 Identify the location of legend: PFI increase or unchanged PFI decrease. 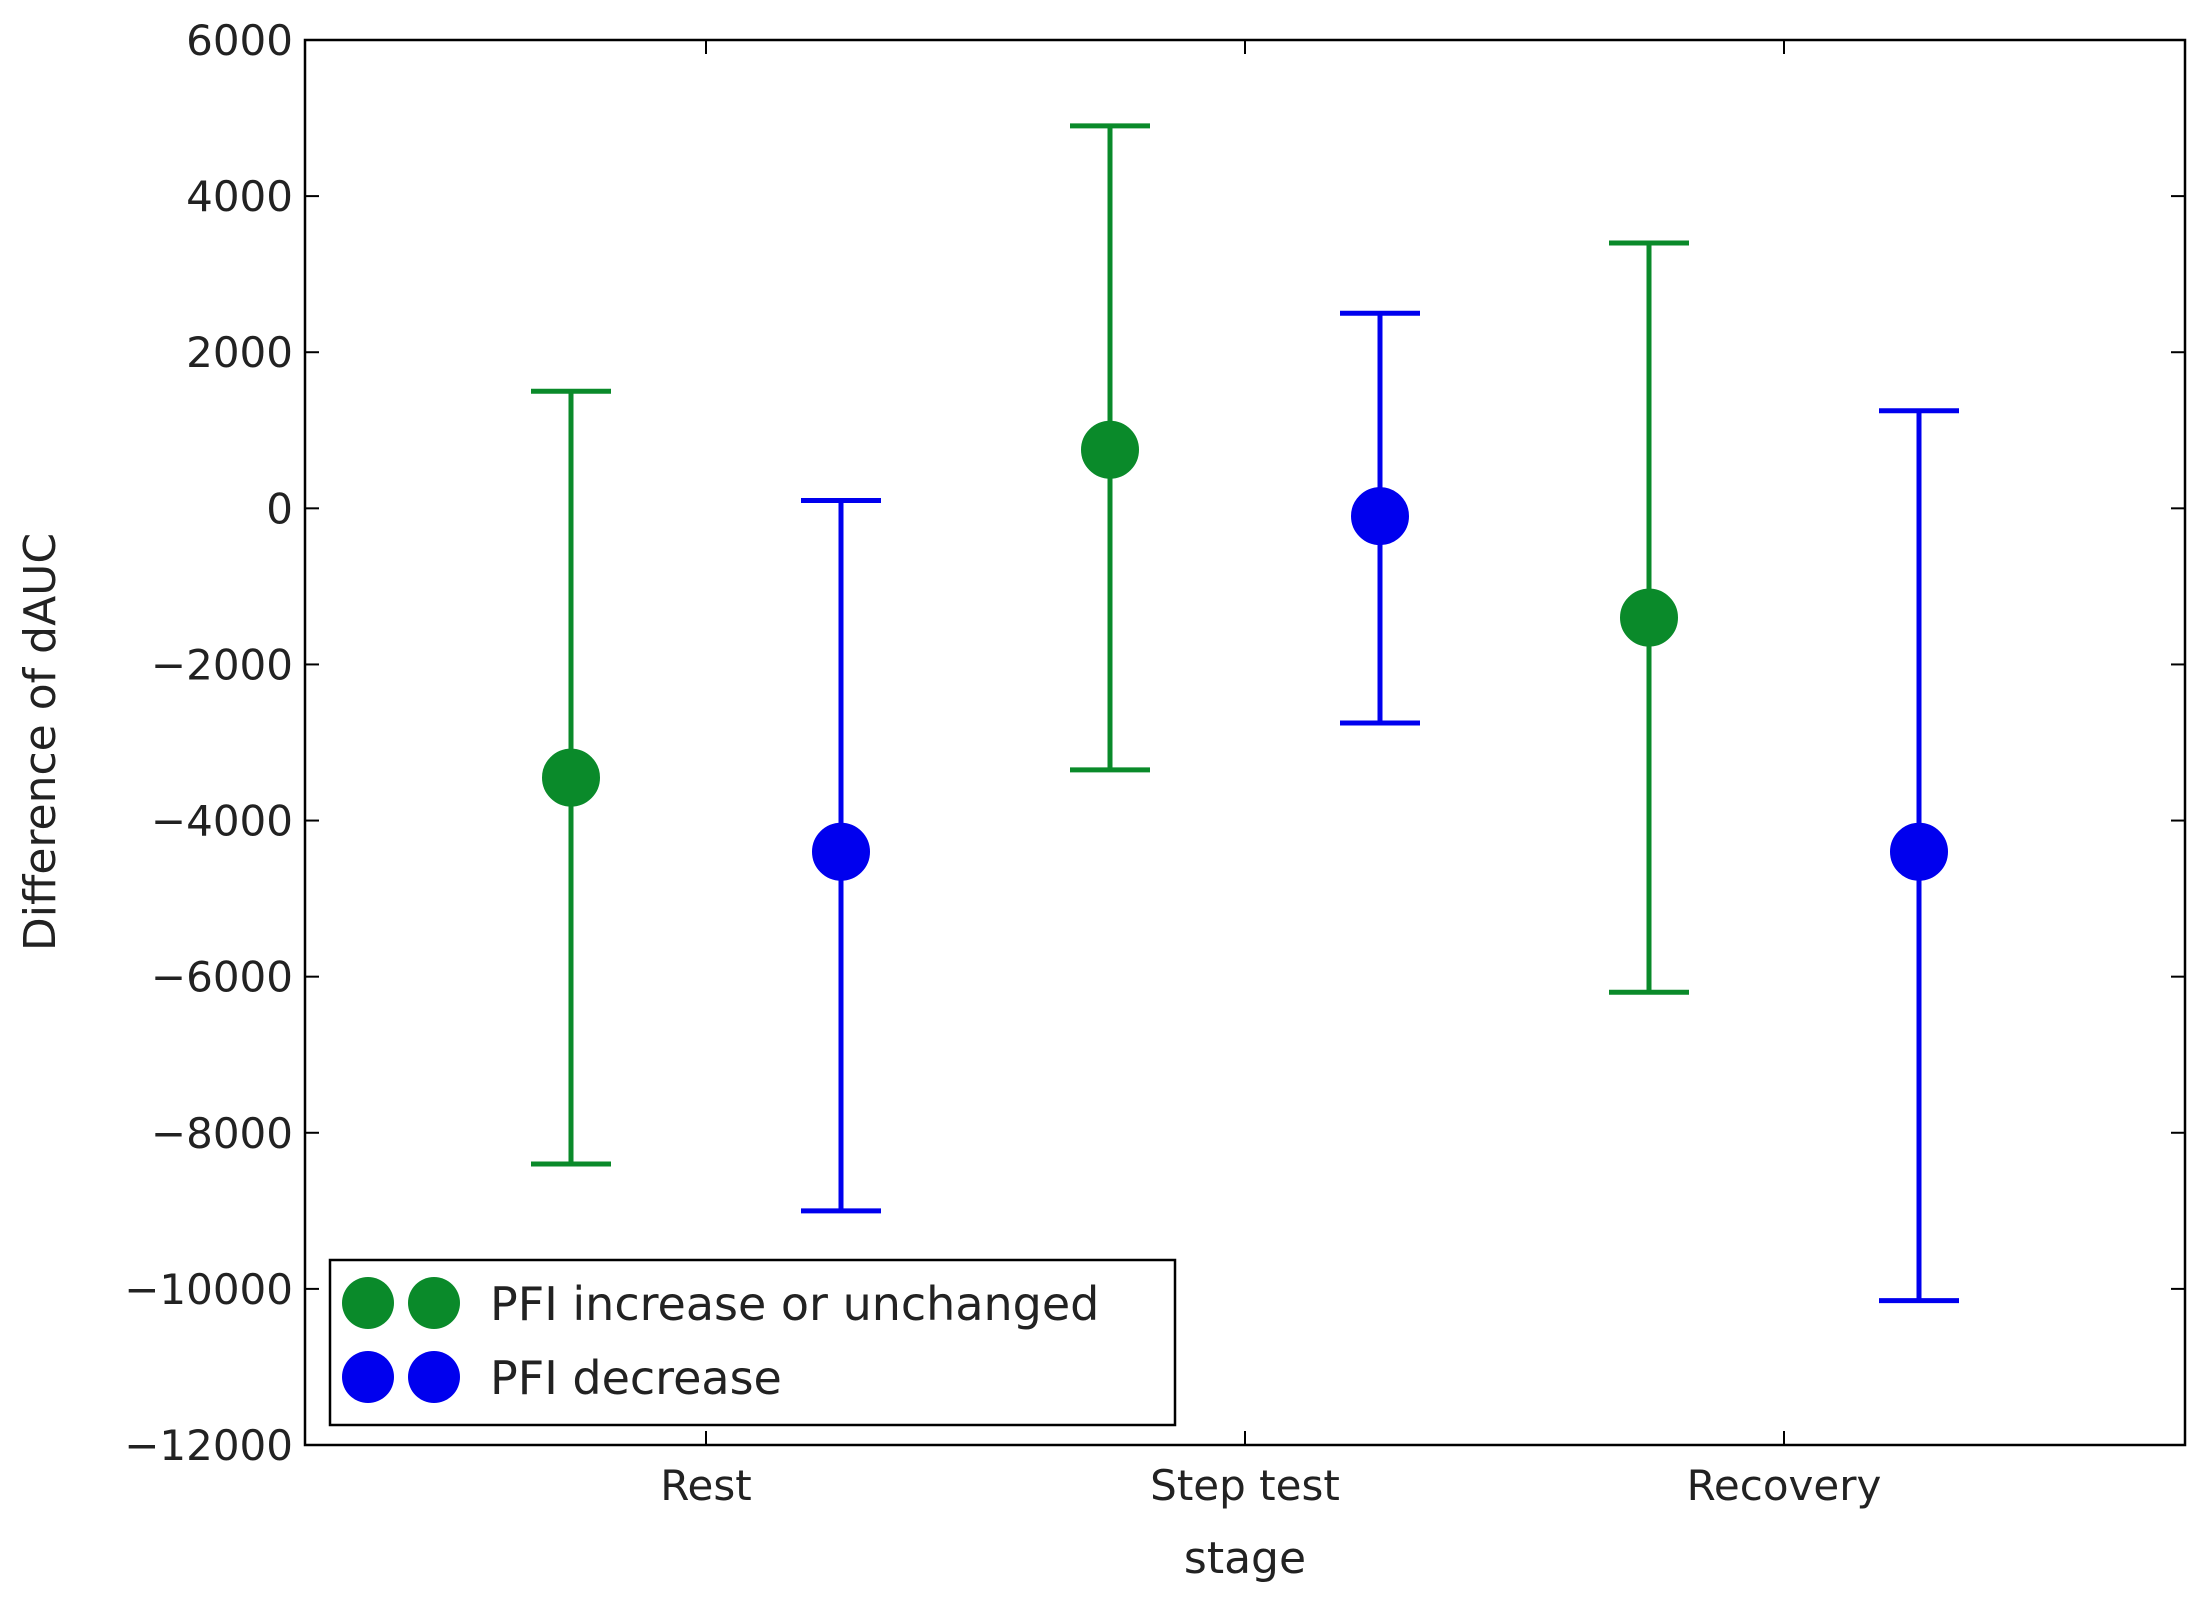
(752, 1342).